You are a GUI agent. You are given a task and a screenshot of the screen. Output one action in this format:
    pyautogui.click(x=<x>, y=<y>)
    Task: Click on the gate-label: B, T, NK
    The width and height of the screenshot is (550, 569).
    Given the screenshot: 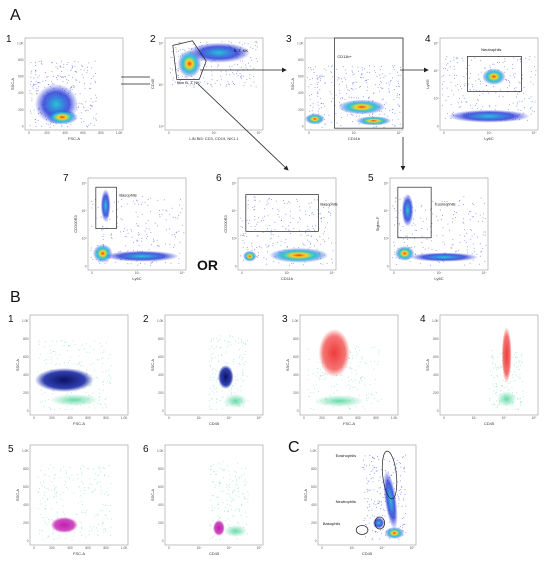 What is the action you would take?
    pyautogui.click(x=241, y=50)
    